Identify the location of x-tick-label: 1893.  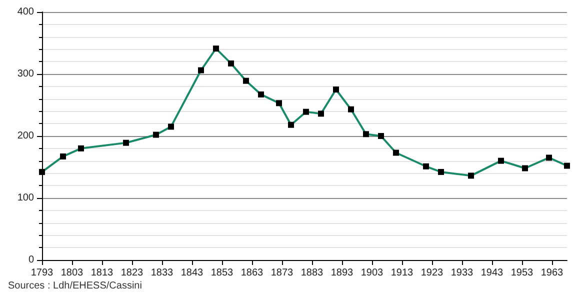
(342, 273).